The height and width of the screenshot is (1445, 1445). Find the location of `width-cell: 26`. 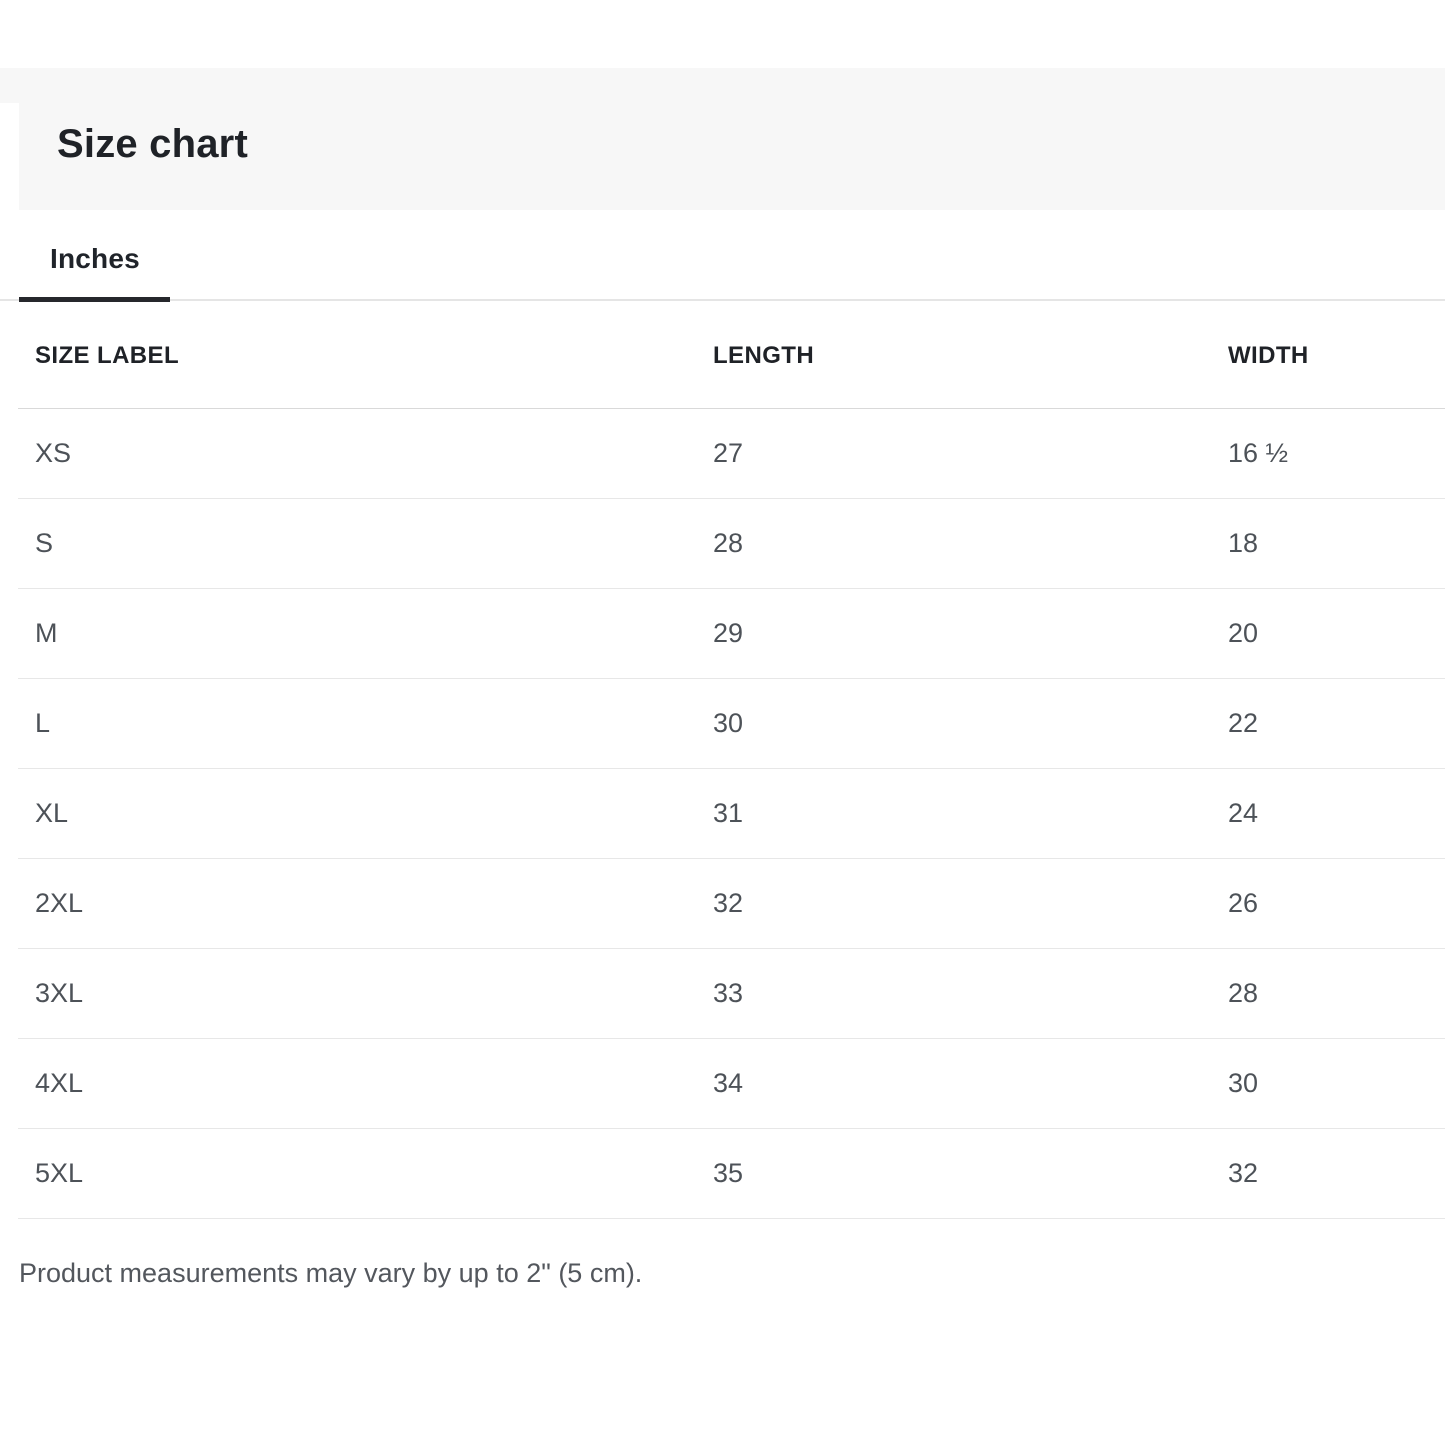

width-cell: 26 is located at coordinates (1243, 903).